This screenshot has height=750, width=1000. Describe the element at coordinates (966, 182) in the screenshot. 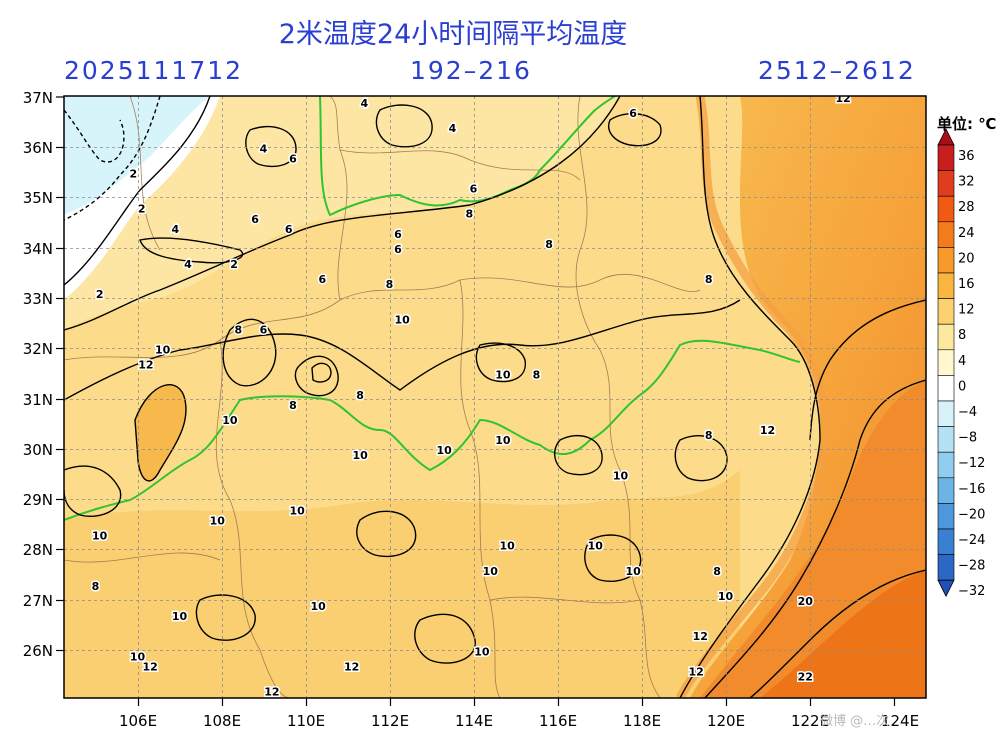

I see `colorbar-level-label: 32` at that location.